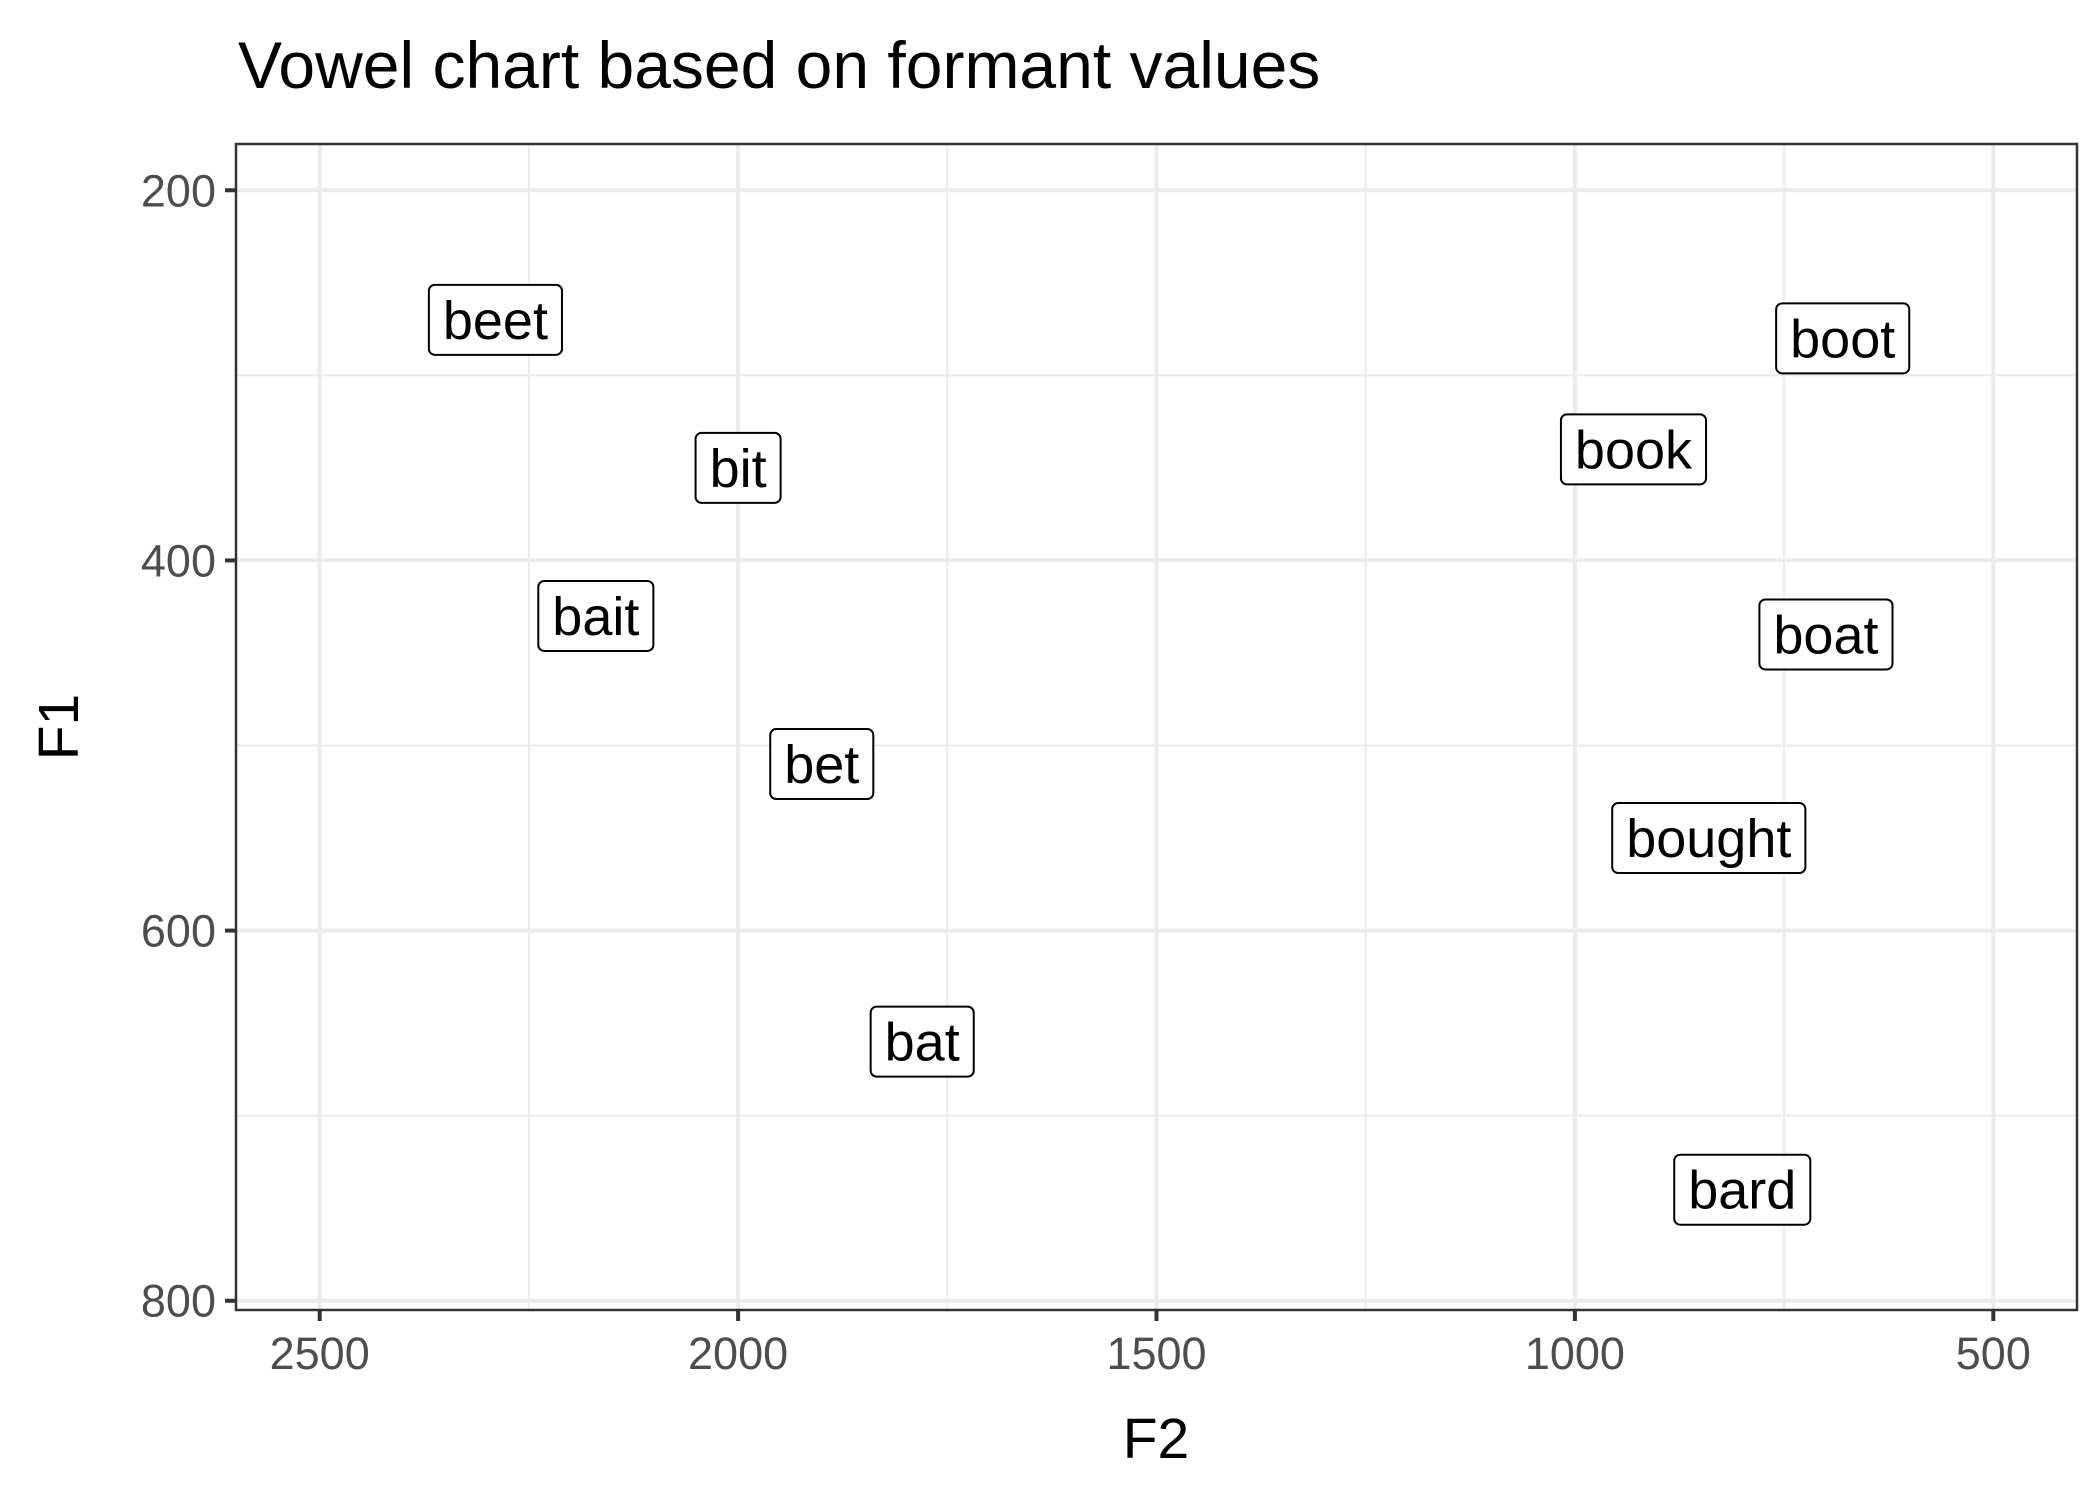 The width and height of the screenshot is (2100, 1500). I want to click on point-label-bit: bit, so click(738, 467).